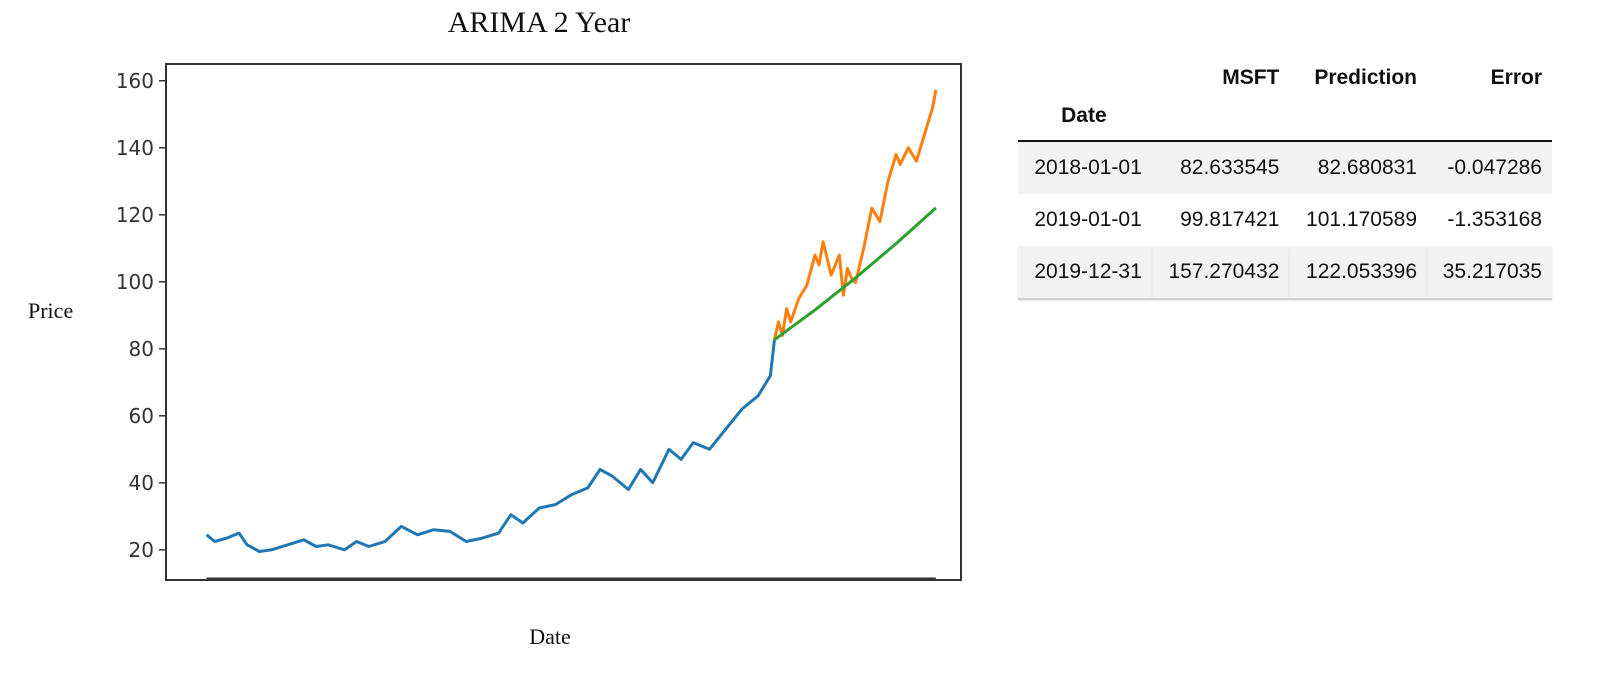  I want to click on column-header-error: Error, so click(1516, 77).